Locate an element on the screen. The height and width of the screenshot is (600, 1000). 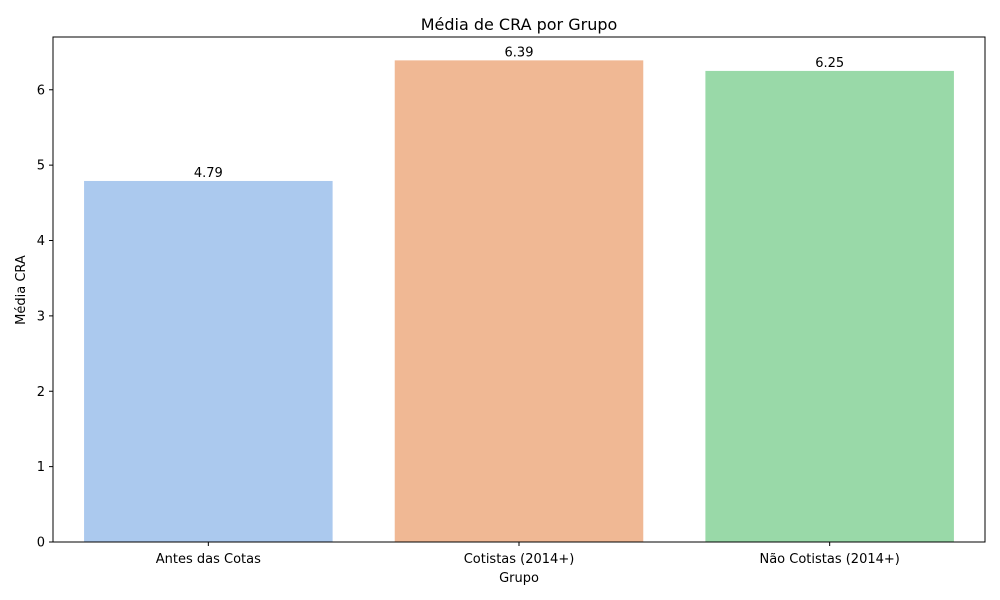
y-tick-label-1: 1 is located at coordinates (41, 467).